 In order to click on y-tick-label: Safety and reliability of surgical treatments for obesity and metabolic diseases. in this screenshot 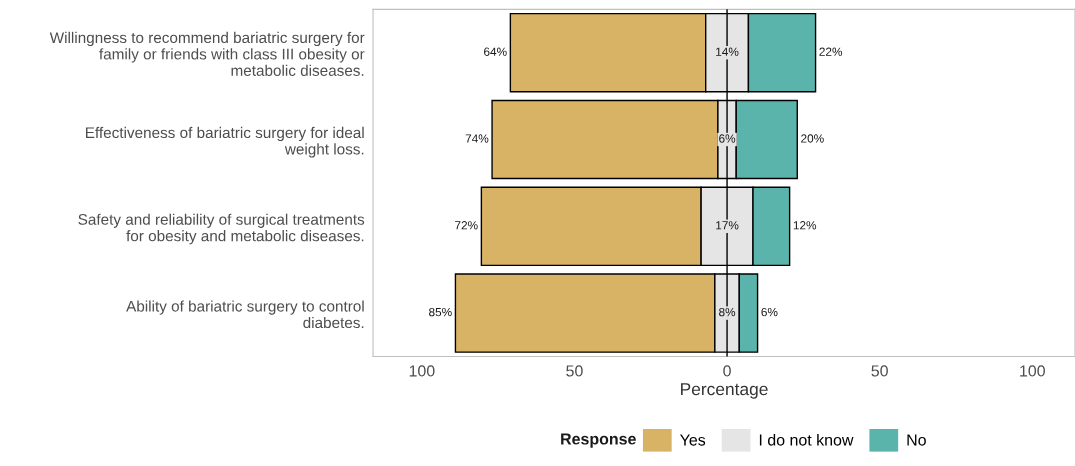, I will do `click(221, 229)`.